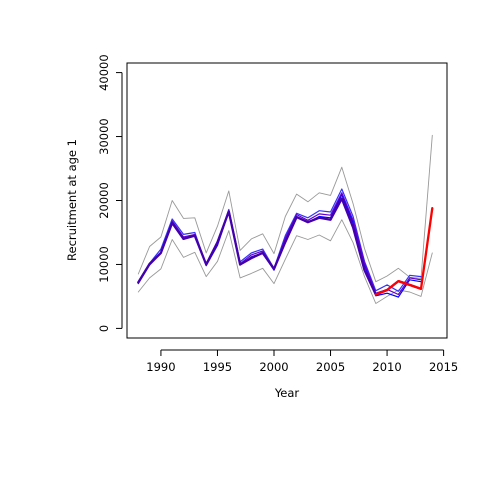 This screenshot has width=480, height=480. Describe the element at coordinates (287, 393) in the screenshot. I see `x-axis-label: Year` at that location.